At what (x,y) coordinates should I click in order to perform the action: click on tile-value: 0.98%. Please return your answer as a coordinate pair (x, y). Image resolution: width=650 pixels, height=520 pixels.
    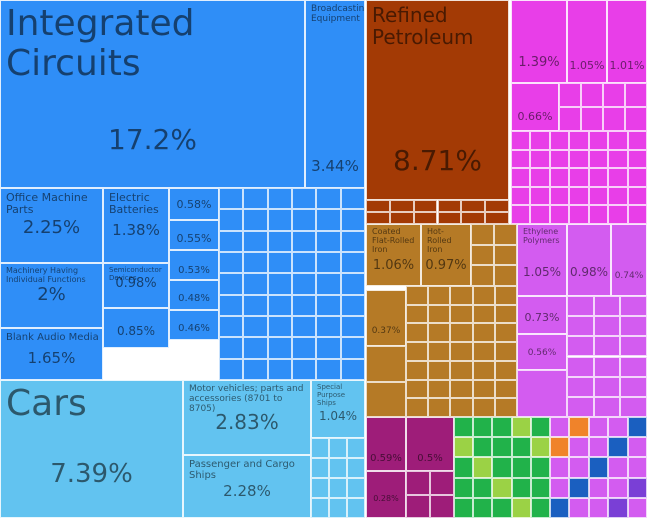
    Looking at the image, I should click on (136, 283).